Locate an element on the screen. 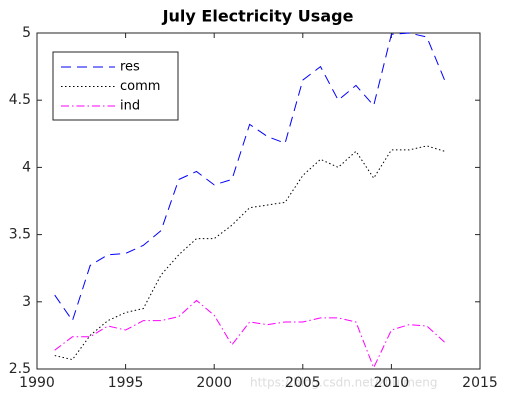 This screenshot has width=512, height=402. x-tick-label: 2000 is located at coordinates (214, 383).